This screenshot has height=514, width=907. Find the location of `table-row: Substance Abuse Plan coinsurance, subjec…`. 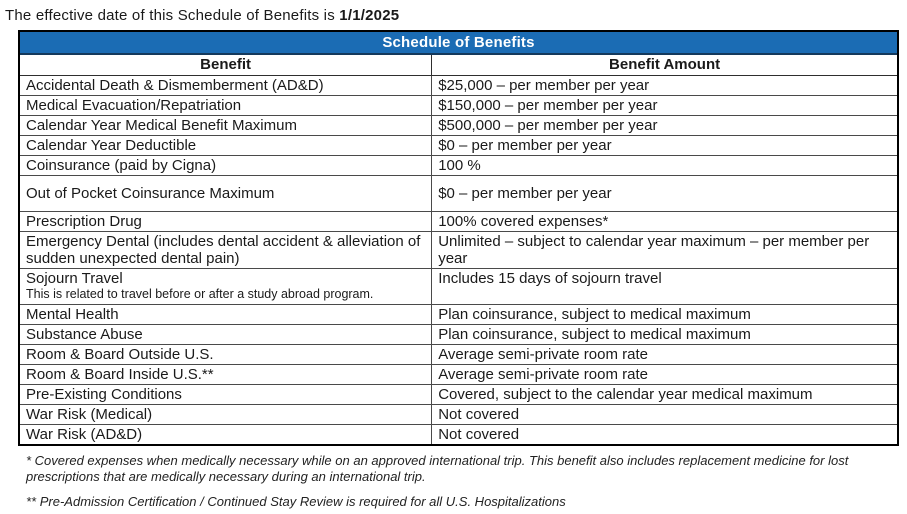

table-row: Substance Abuse Plan coinsurance, subjec… is located at coordinates (458, 335).